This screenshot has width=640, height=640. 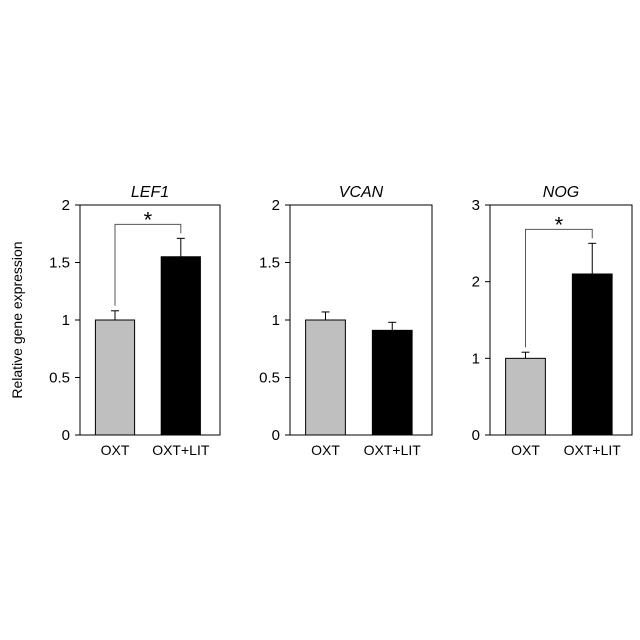 I want to click on chart-panel-lef1: LEF1 0 0.5 1 1.5 2 OXT OXT+LIT *, so click(x=134, y=321).